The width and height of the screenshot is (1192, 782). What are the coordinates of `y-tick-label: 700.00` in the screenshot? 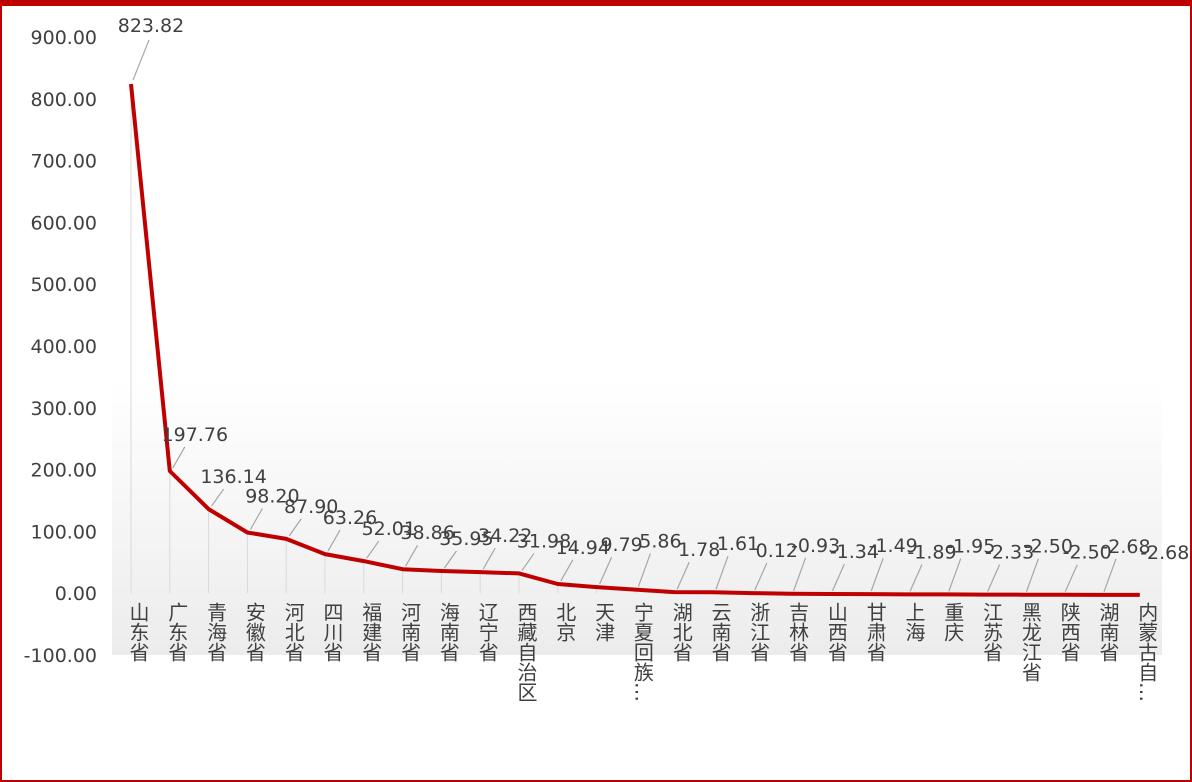 It's located at (64, 162).